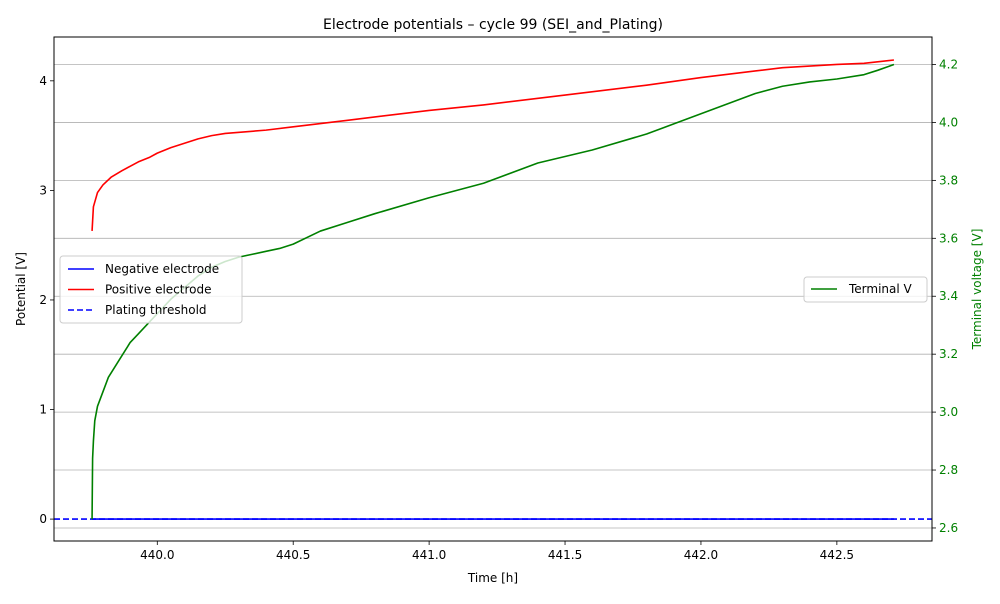 Image resolution: width=1000 pixels, height=604 pixels. I want to click on x-tick-label: 440.5, so click(293, 555).